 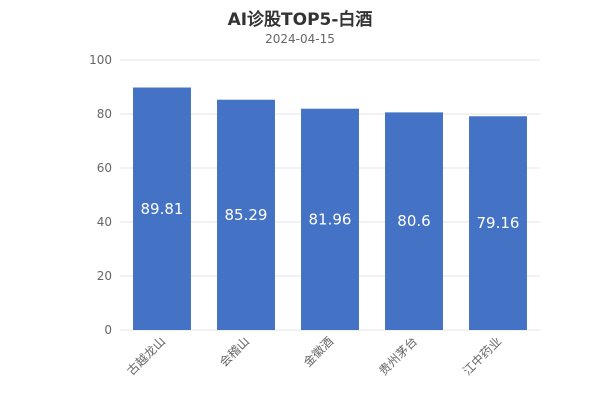 What do you see at coordinates (146, 356) in the screenshot?
I see `category-label: 古越龙山` at bounding box center [146, 356].